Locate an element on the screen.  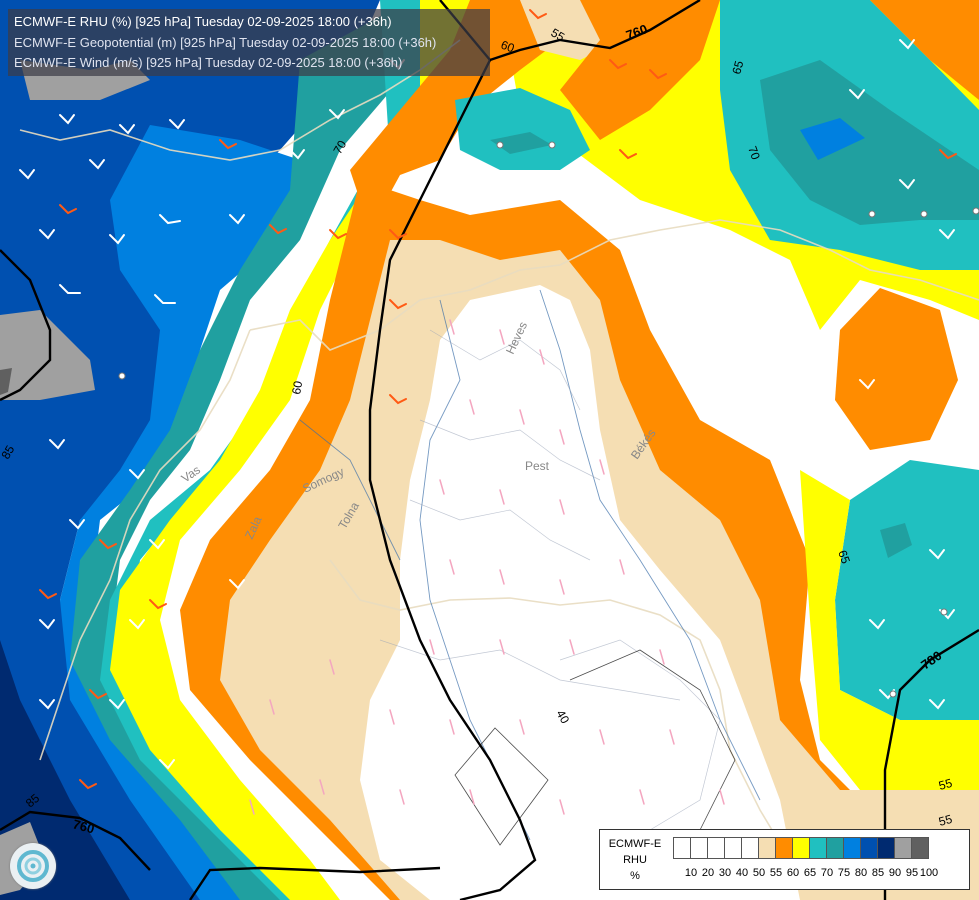
rhu-band-north-60b is located at coordinates (640, 70).